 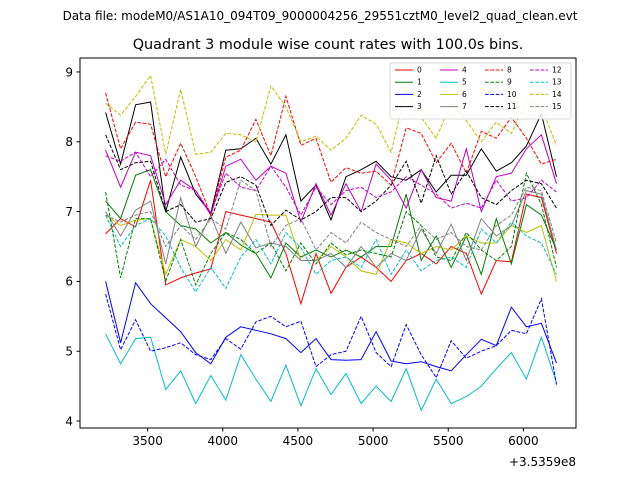 I want to click on legend-label-11: 11, so click(x=512, y=106).